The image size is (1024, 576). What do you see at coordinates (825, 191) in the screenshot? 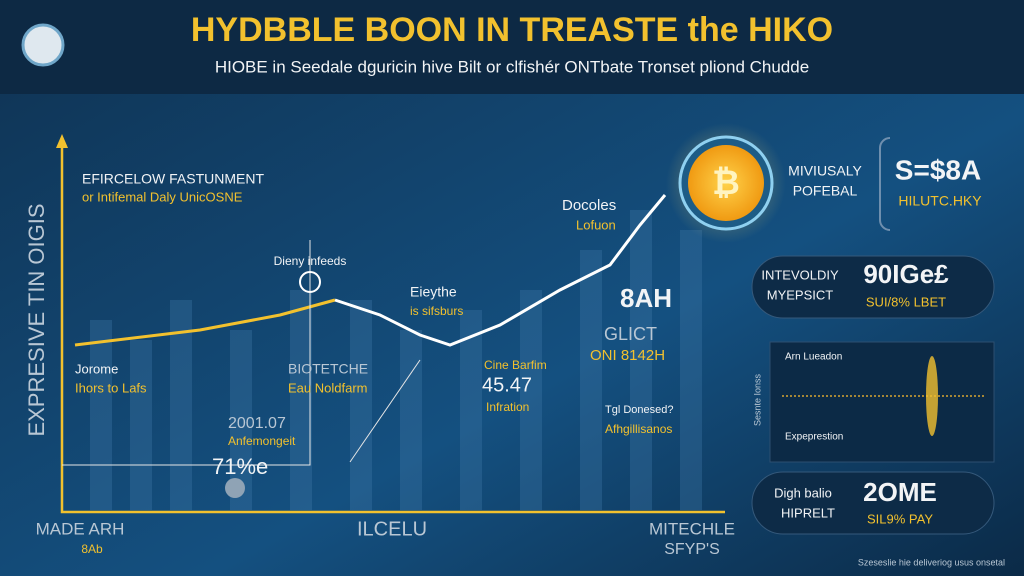
I see `panel-sub: POFEBAL` at bounding box center [825, 191].